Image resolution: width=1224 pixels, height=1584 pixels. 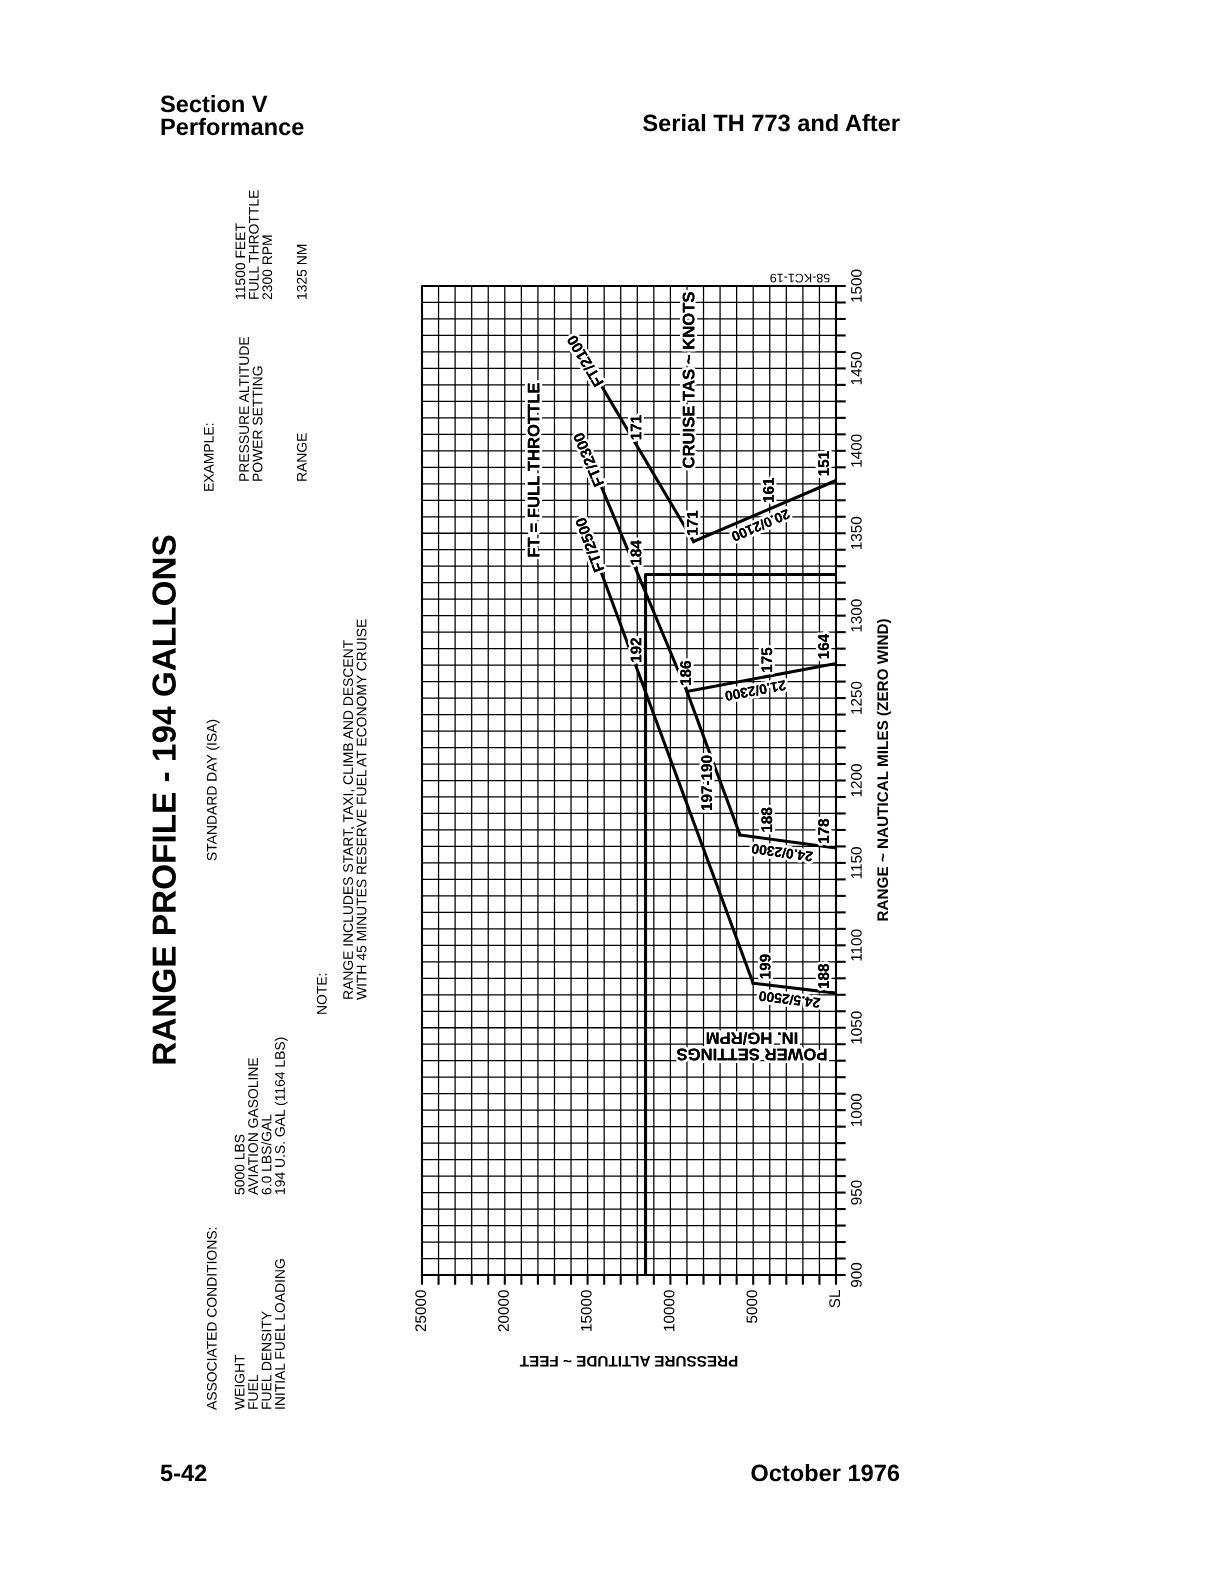 I want to click on y-tick-label: 1350, so click(x=856, y=533).